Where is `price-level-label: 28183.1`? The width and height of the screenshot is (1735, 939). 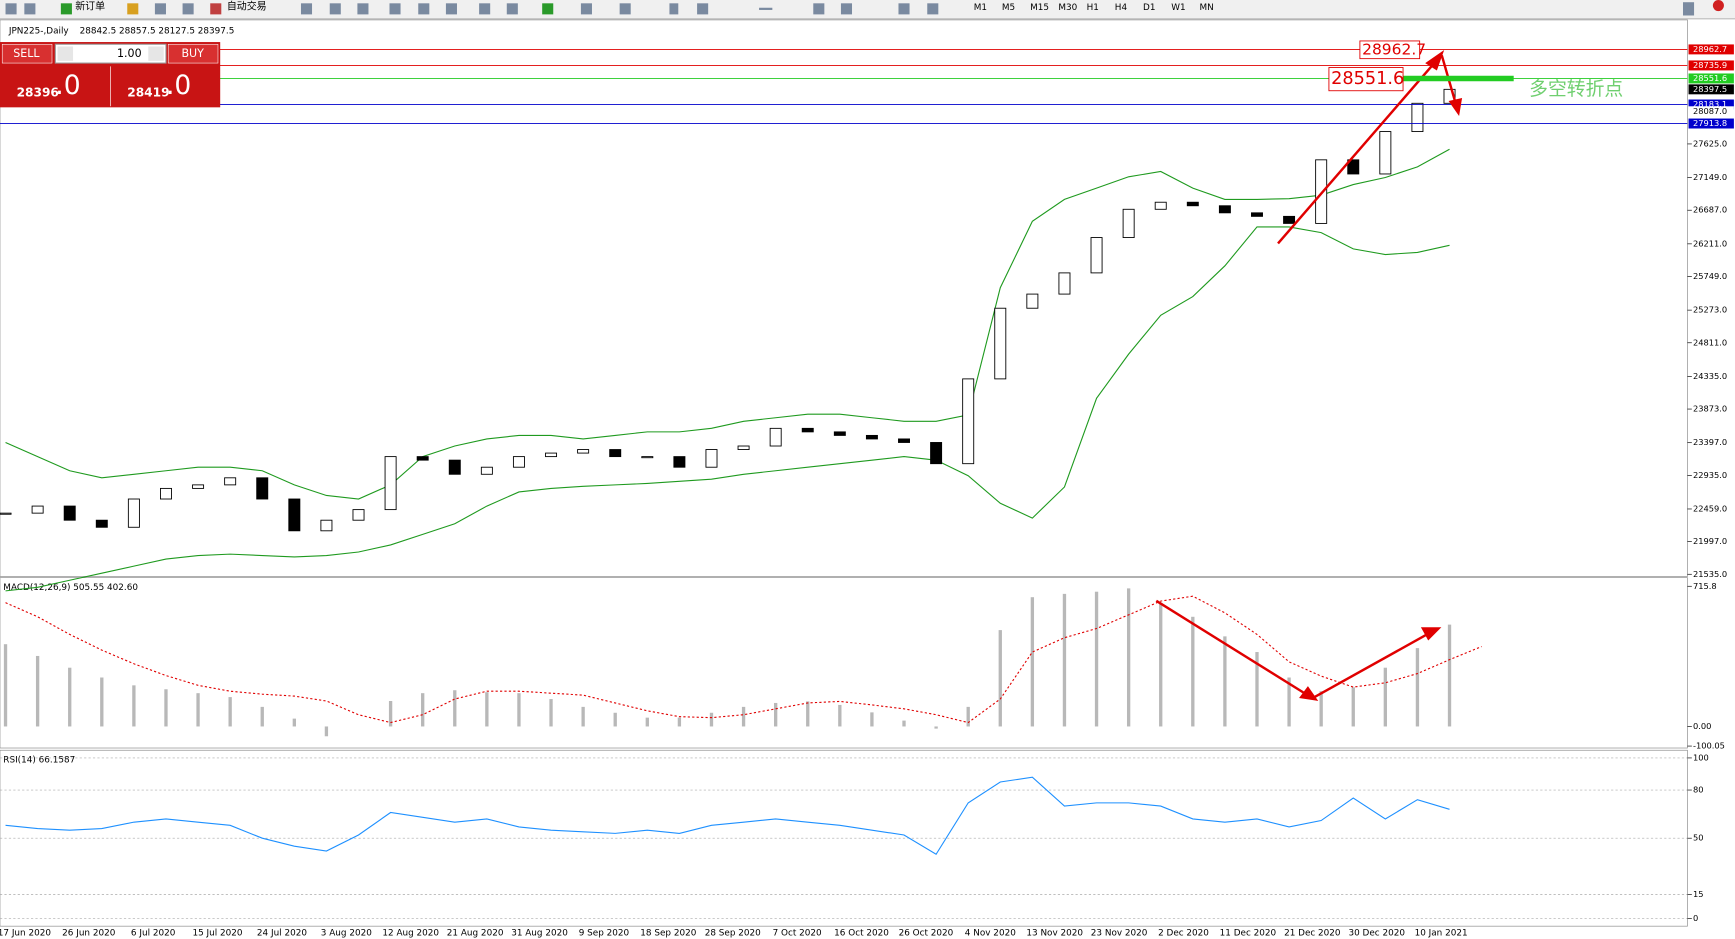 price-level-label: 28183.1 is located at coordinates (1710, 104).